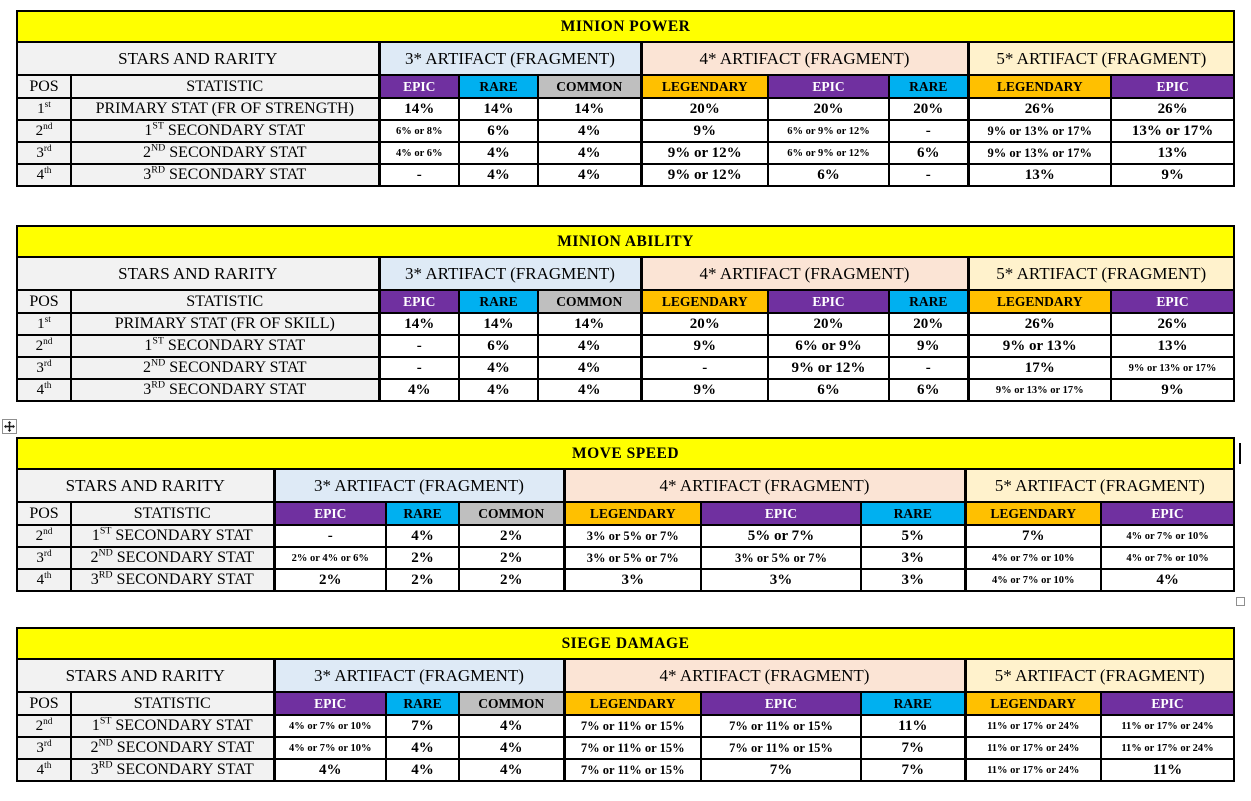 The width and height of the screenshot is (1251, 801). Describe the element at coordinates (158, 170) in the screenshot. I see `statistic-ordinal-suffix: RD` at that location.